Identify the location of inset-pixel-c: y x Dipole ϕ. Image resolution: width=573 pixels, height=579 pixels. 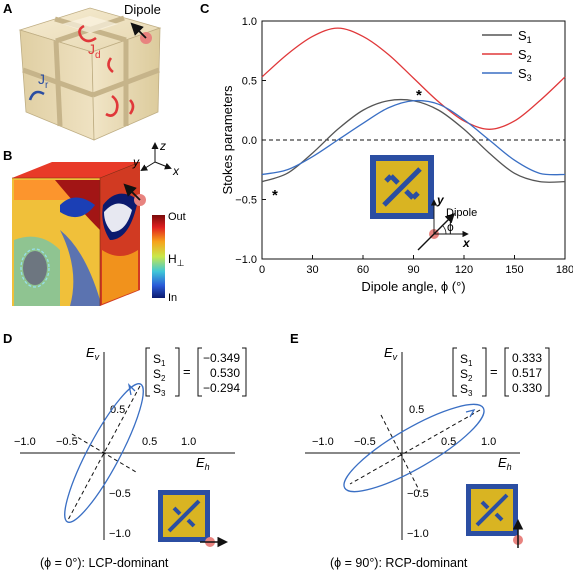
(423, 203).